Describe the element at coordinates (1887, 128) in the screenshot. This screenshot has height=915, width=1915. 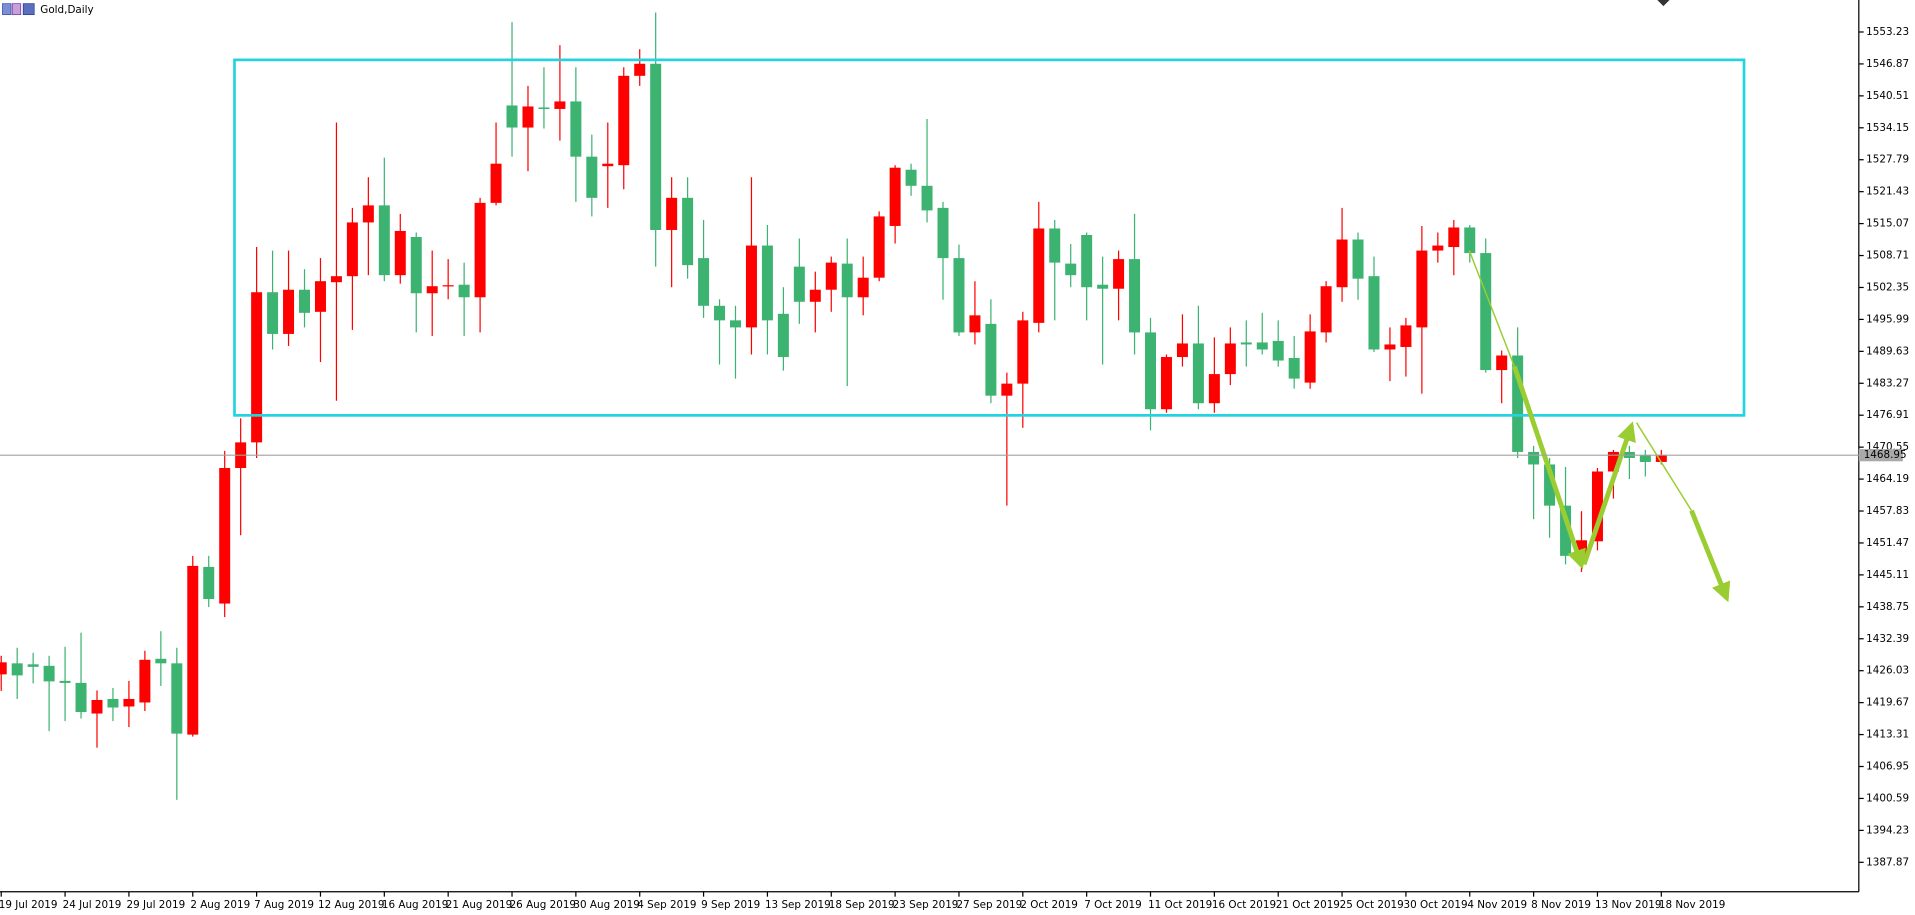
I see `y-tick-label: 1534.15` at that location.